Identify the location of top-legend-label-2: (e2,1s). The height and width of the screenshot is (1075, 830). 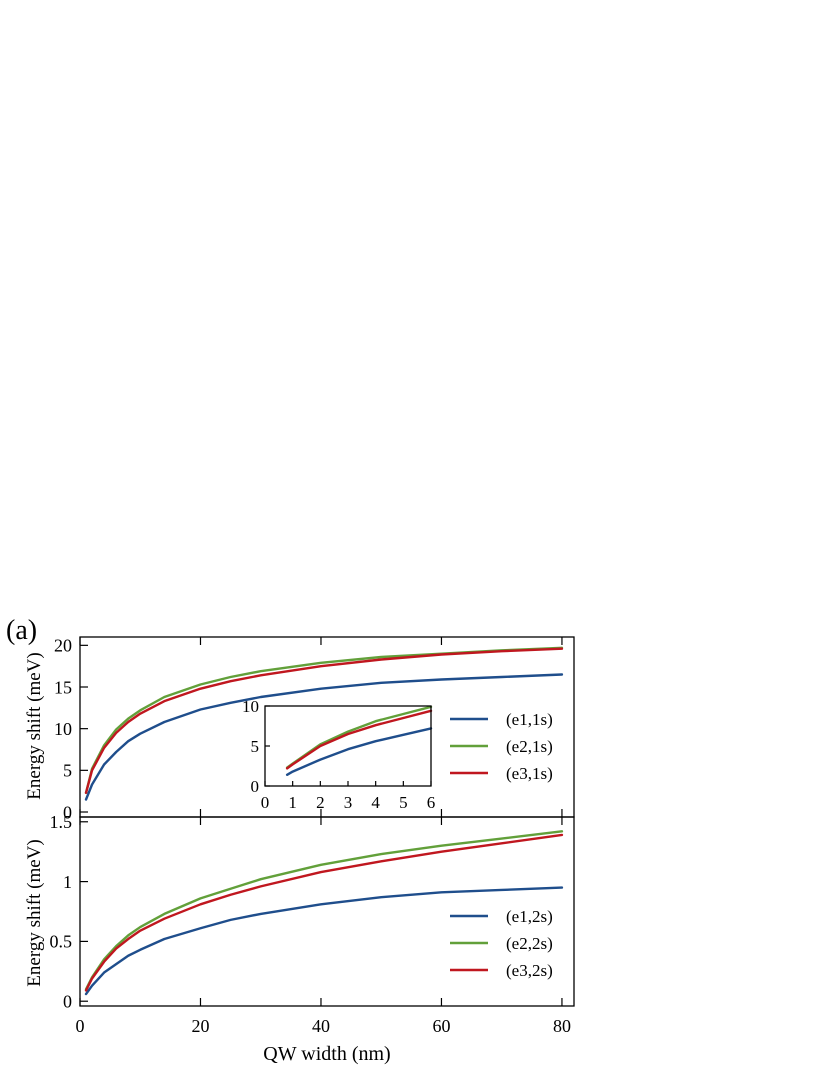
(529, 746).